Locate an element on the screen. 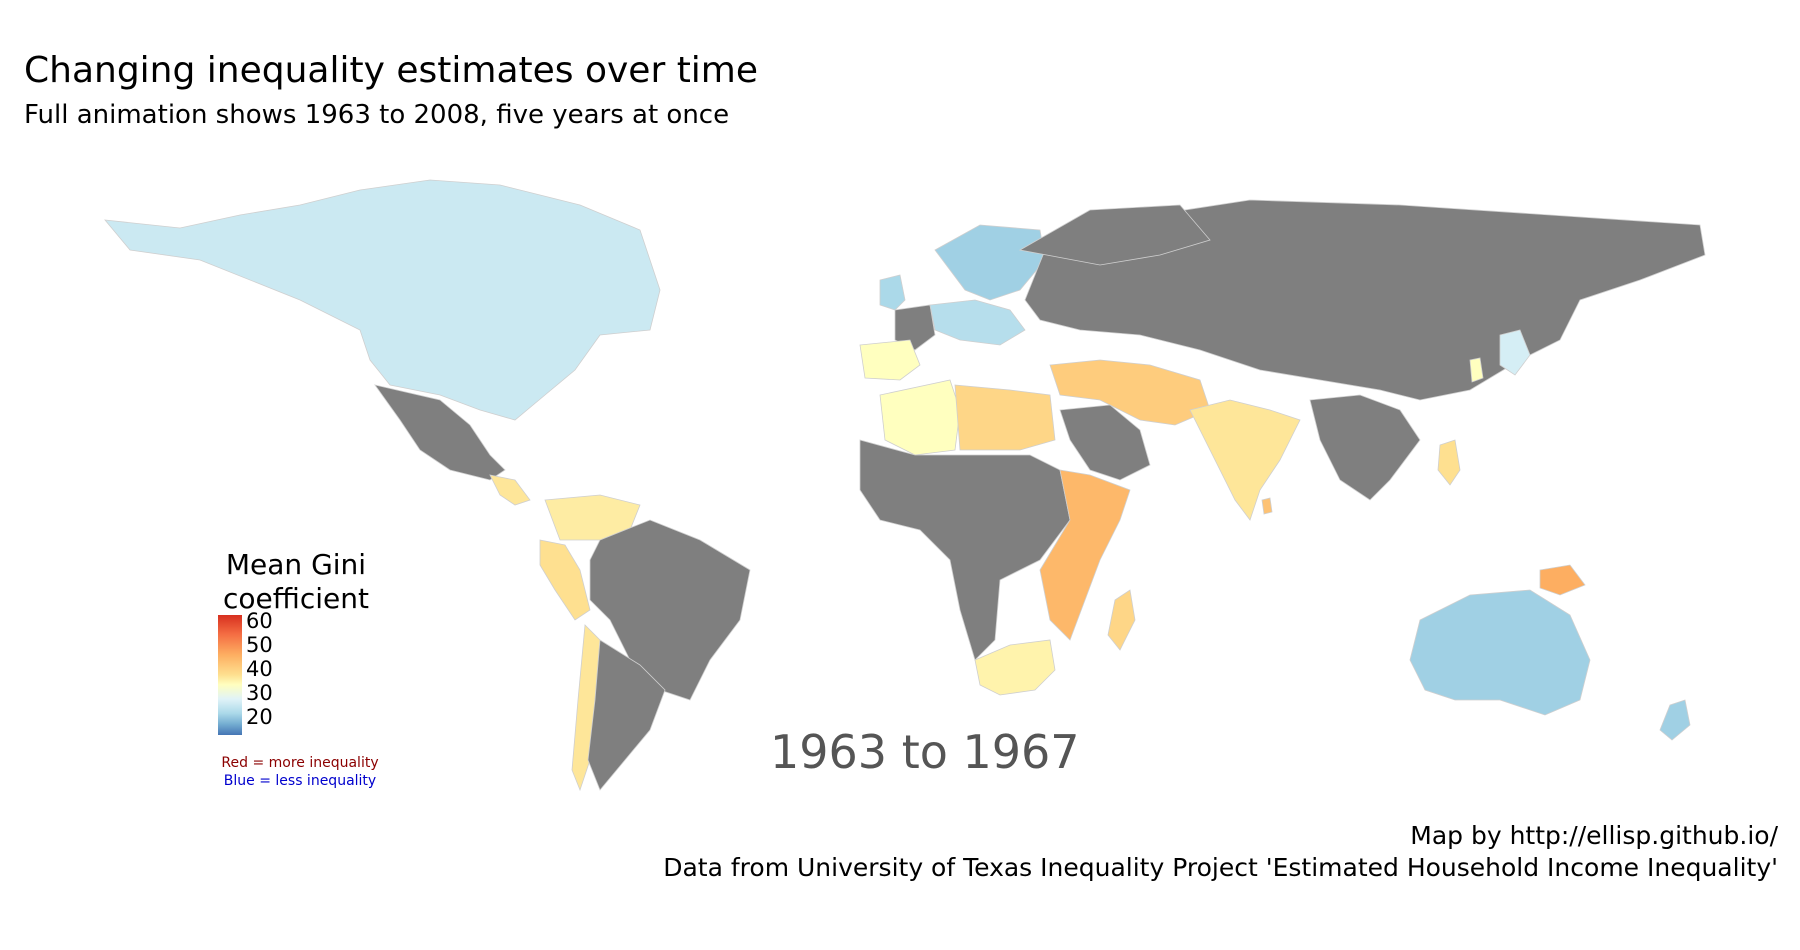 The image size is (1800, 950). region-japan is located at coordinates (1515, 352).